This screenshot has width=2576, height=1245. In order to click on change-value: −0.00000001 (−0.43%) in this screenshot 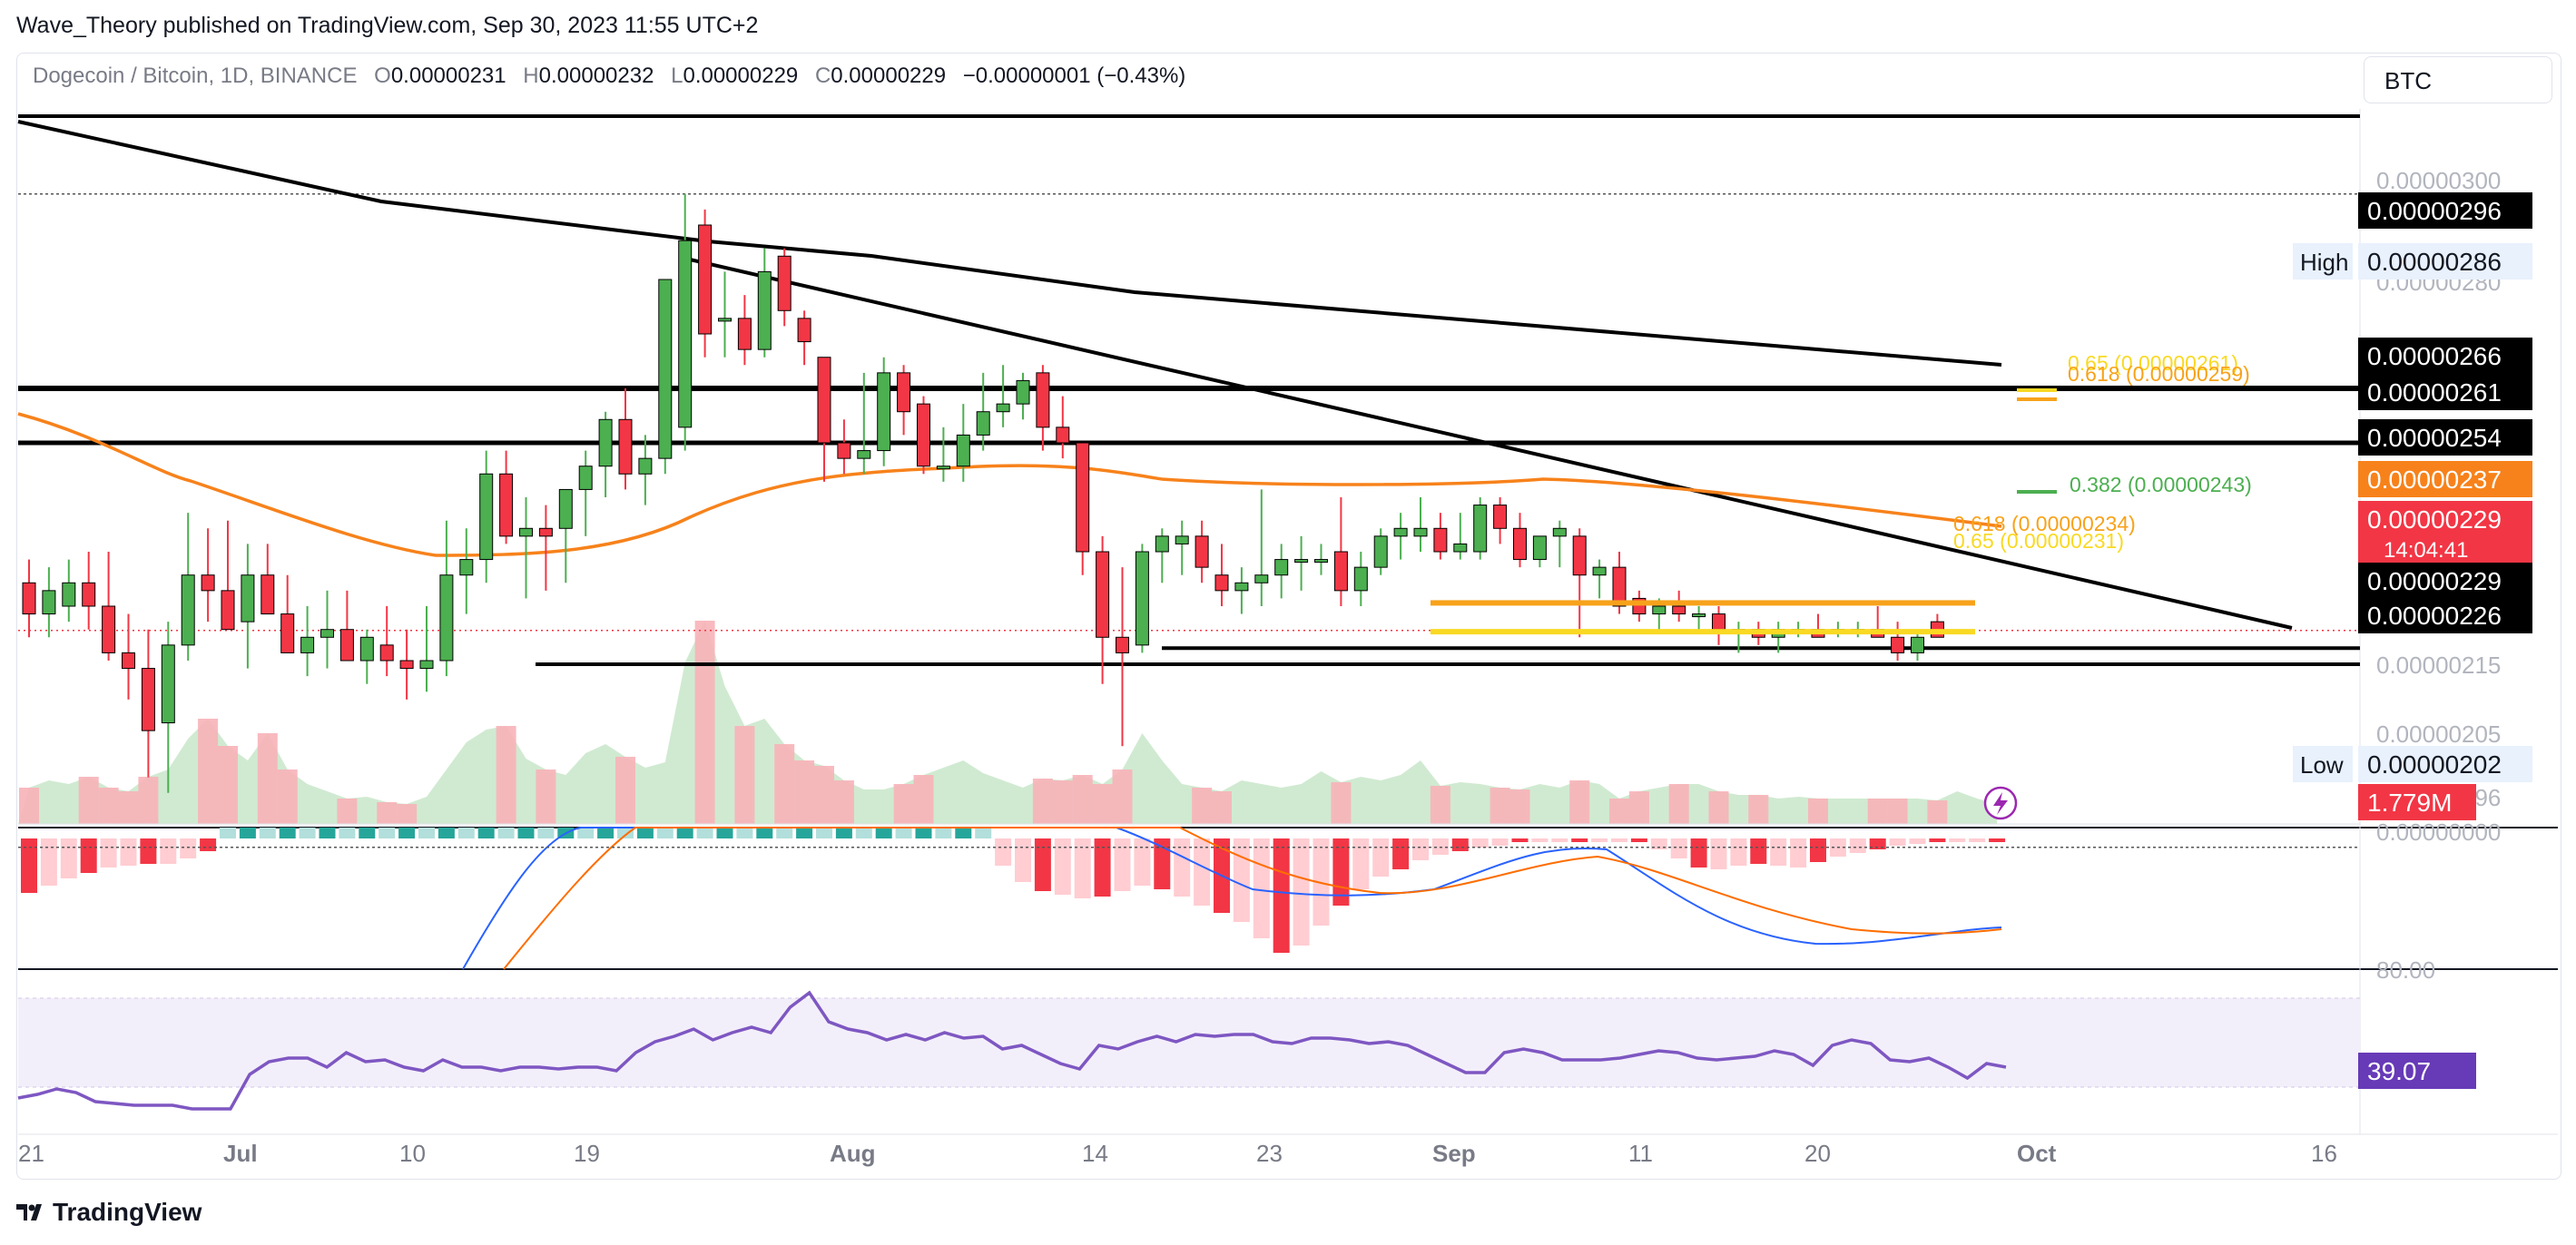, I will do `click(1074, 76)`.